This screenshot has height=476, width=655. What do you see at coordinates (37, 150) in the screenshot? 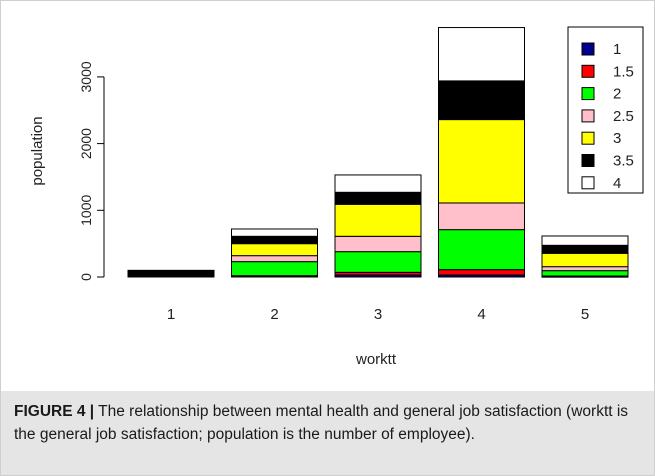
I see `y-axis-label: population` at bounding box center [37, 150].